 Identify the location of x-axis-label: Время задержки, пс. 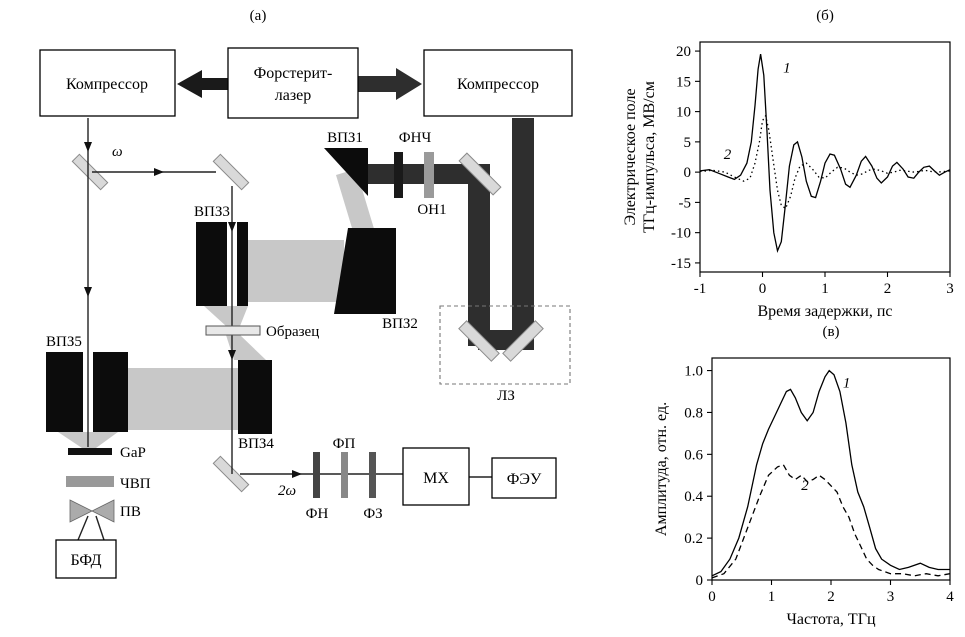
(825, 311).